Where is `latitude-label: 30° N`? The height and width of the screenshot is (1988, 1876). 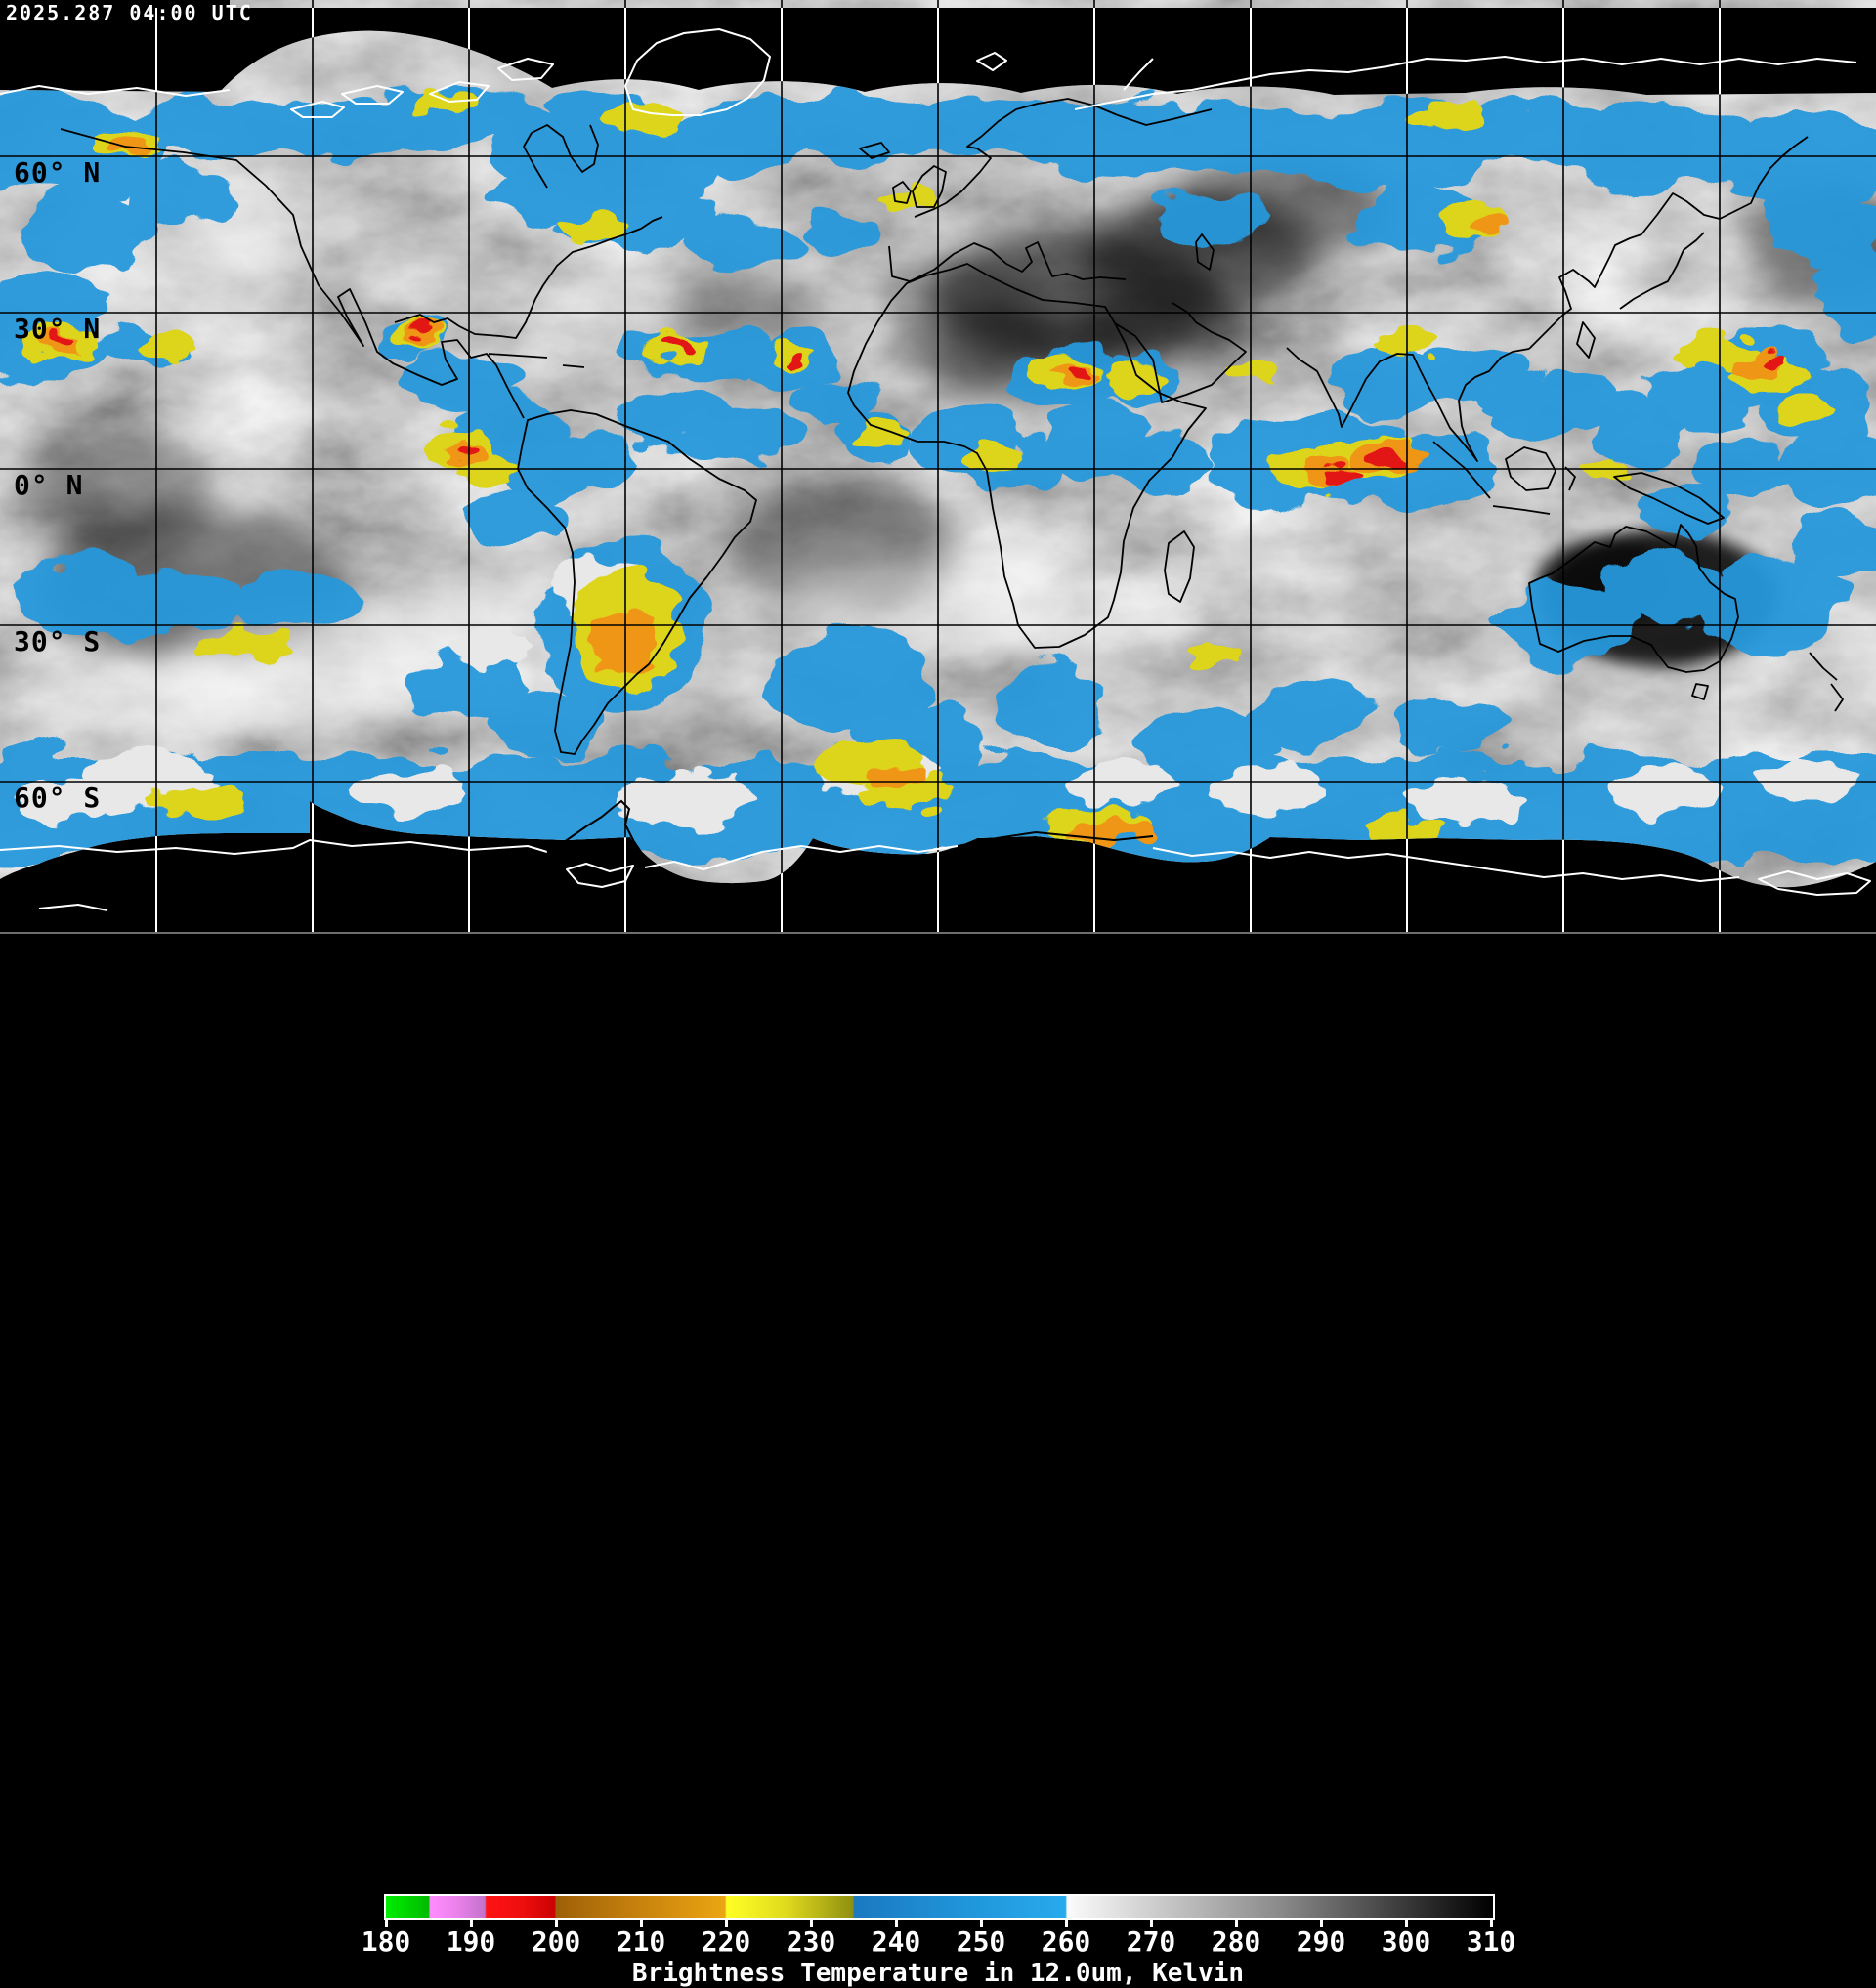
latitude-label: 30° N is located at coordinates (58, 329).